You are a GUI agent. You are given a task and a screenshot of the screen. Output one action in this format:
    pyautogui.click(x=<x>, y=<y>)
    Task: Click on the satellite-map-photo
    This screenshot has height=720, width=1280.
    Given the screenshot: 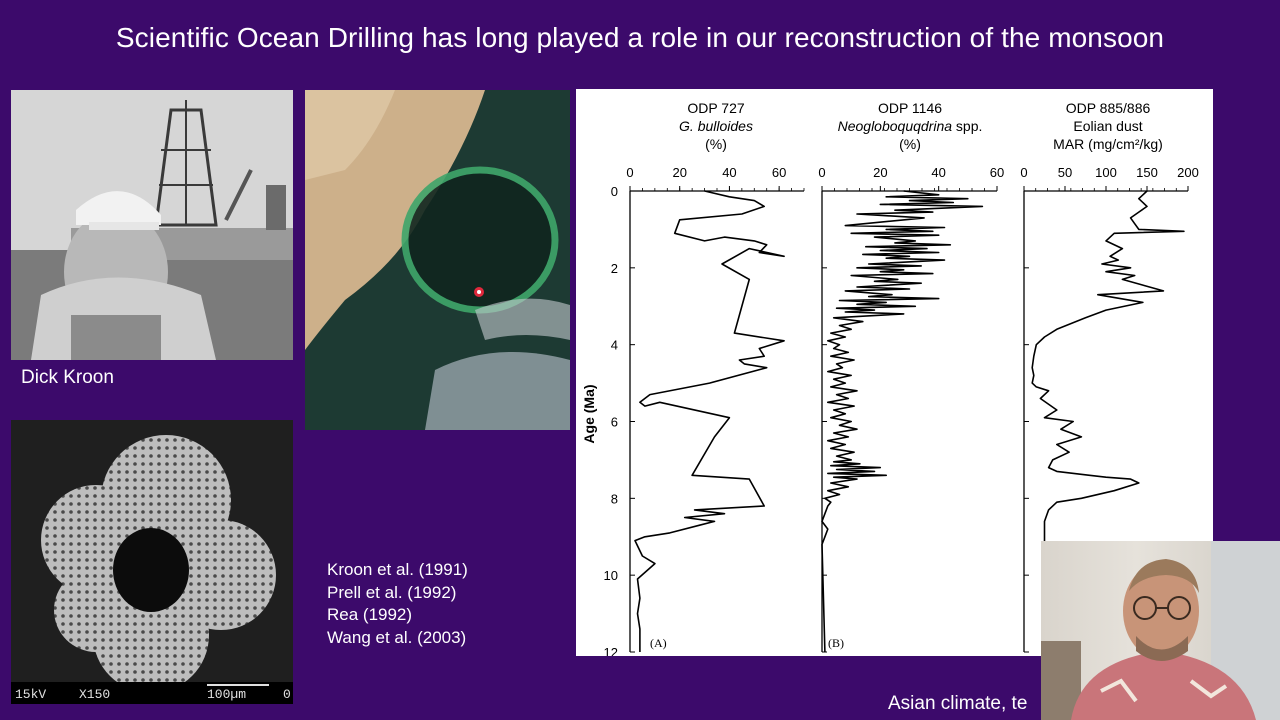 What is the action you would take?
    pyautogui.click(x=437, y=260)
    